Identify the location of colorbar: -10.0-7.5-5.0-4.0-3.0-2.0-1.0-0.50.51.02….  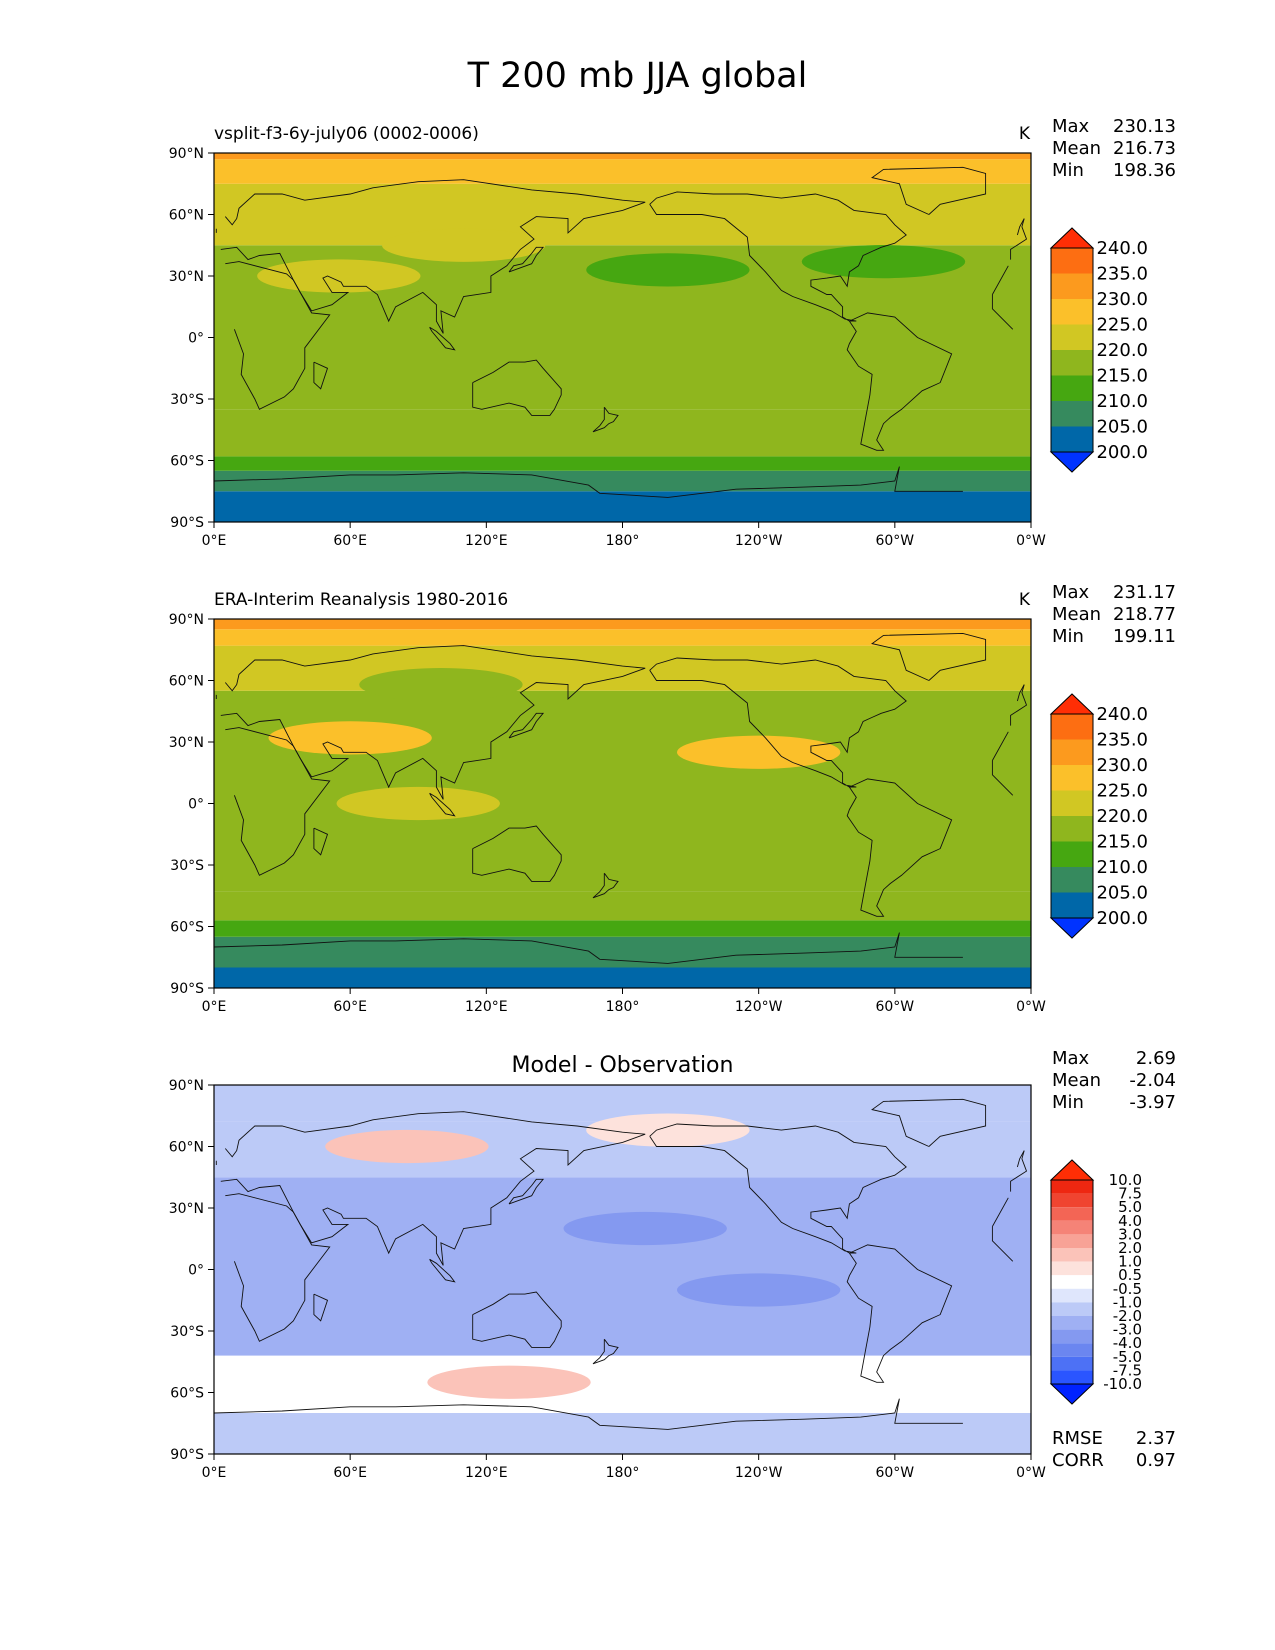
(1095, 1282).